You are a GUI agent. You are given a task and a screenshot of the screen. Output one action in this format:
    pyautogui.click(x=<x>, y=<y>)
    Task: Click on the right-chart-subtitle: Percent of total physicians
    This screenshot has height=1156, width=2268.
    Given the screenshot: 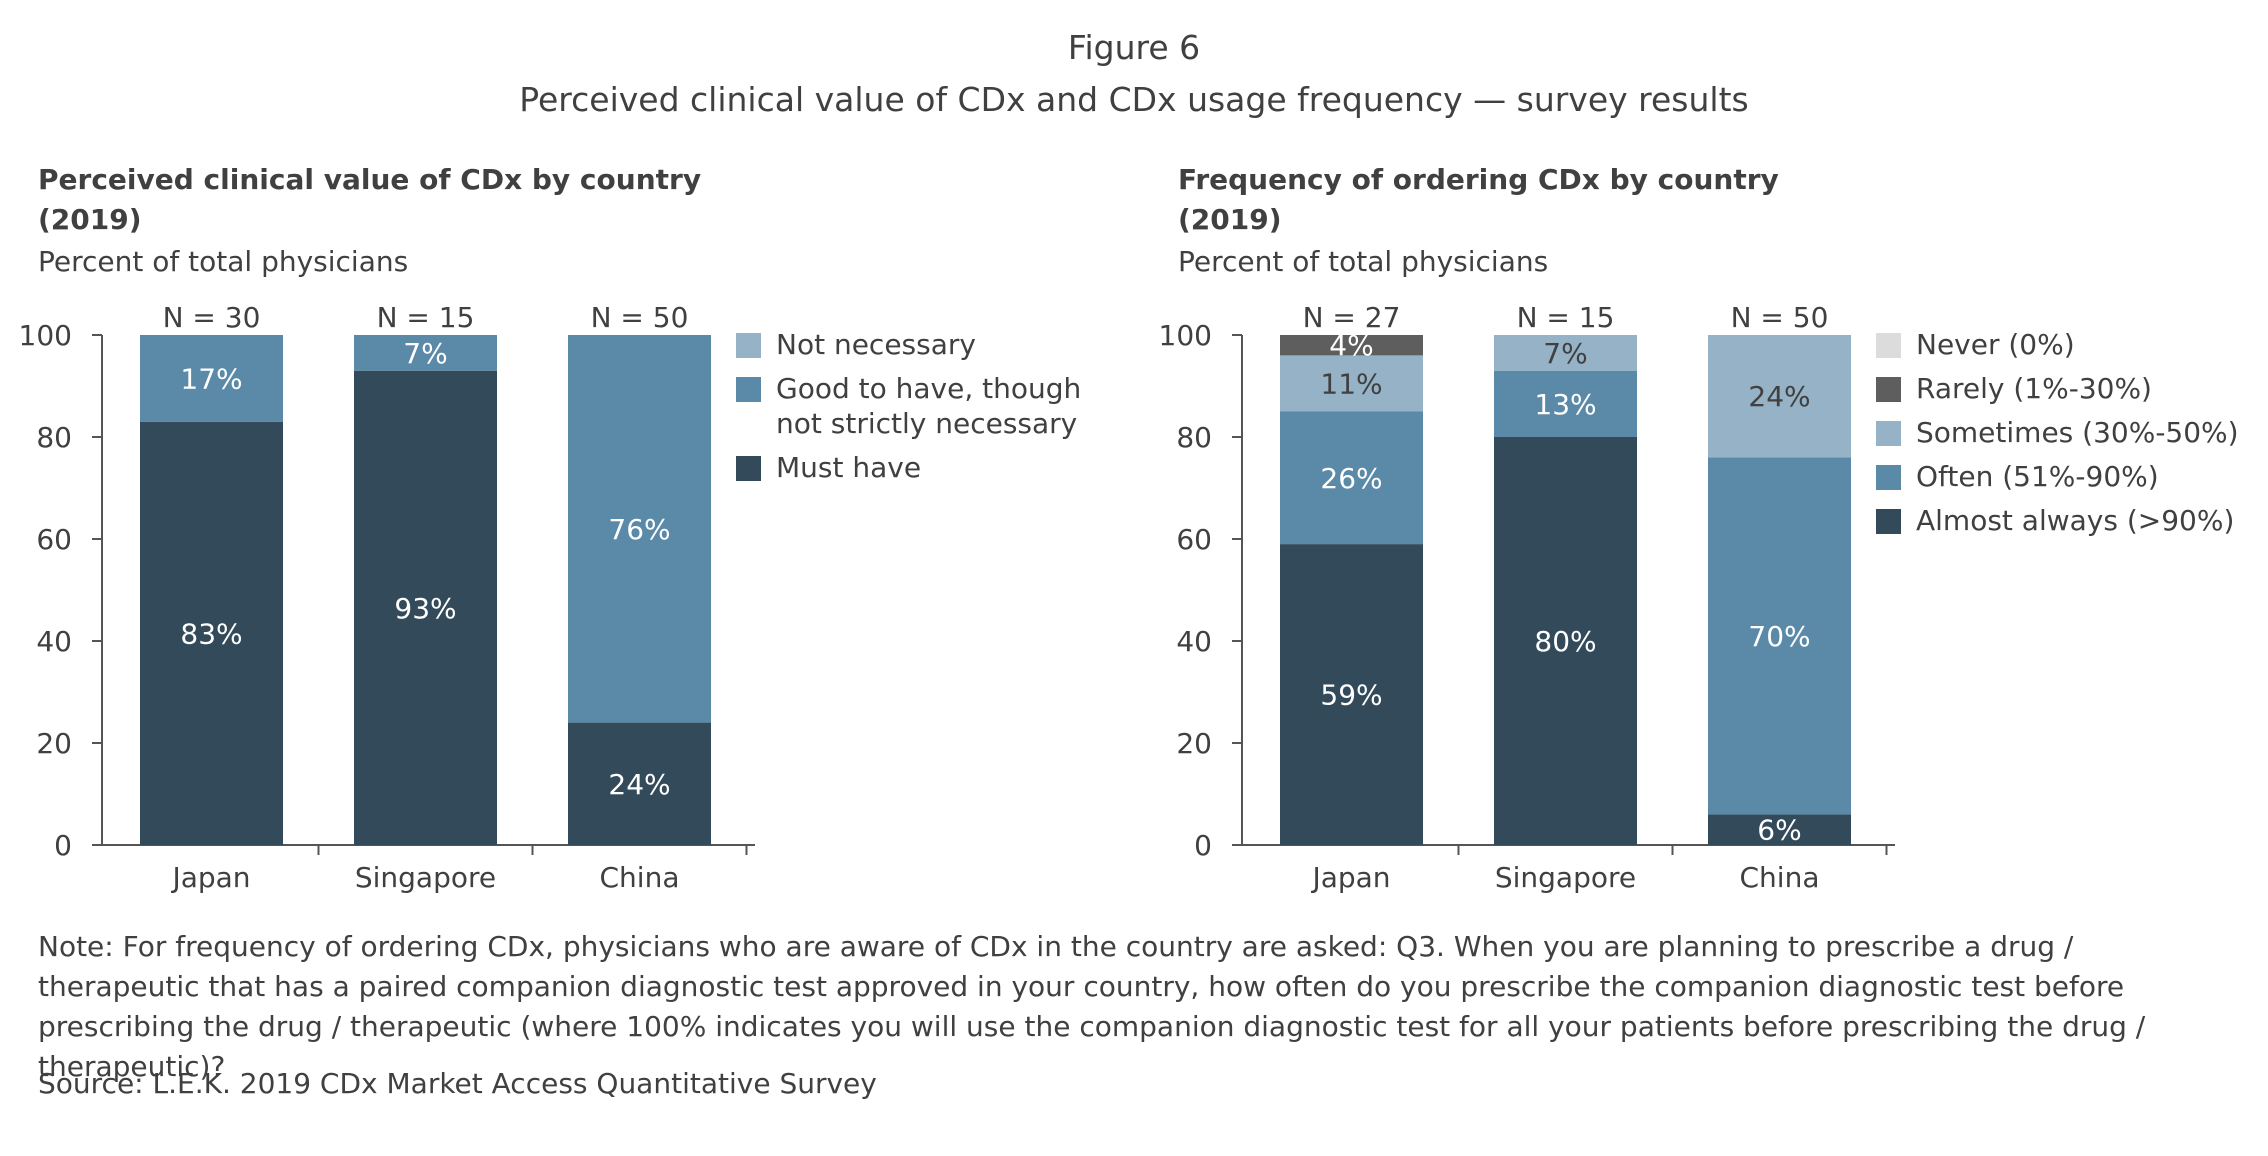 What is the action you would take?
    pyautogui.click(x=1363, y=261)
    